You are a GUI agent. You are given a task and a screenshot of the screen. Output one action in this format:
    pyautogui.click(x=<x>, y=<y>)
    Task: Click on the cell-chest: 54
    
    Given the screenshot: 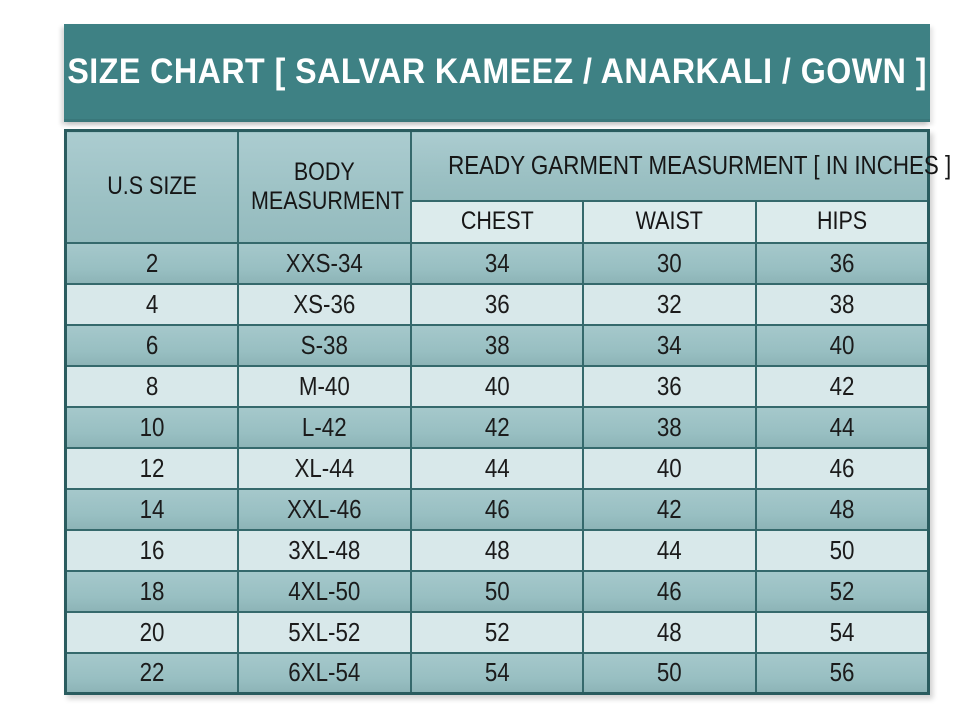 What is the action you would take?
    pyautogui.click(x=497, y=673)
    